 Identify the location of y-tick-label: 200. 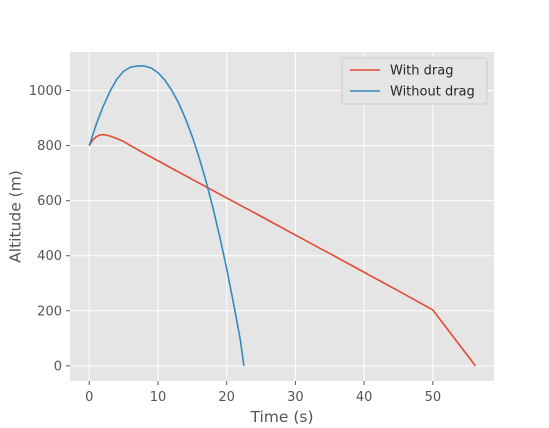
(49, 311).